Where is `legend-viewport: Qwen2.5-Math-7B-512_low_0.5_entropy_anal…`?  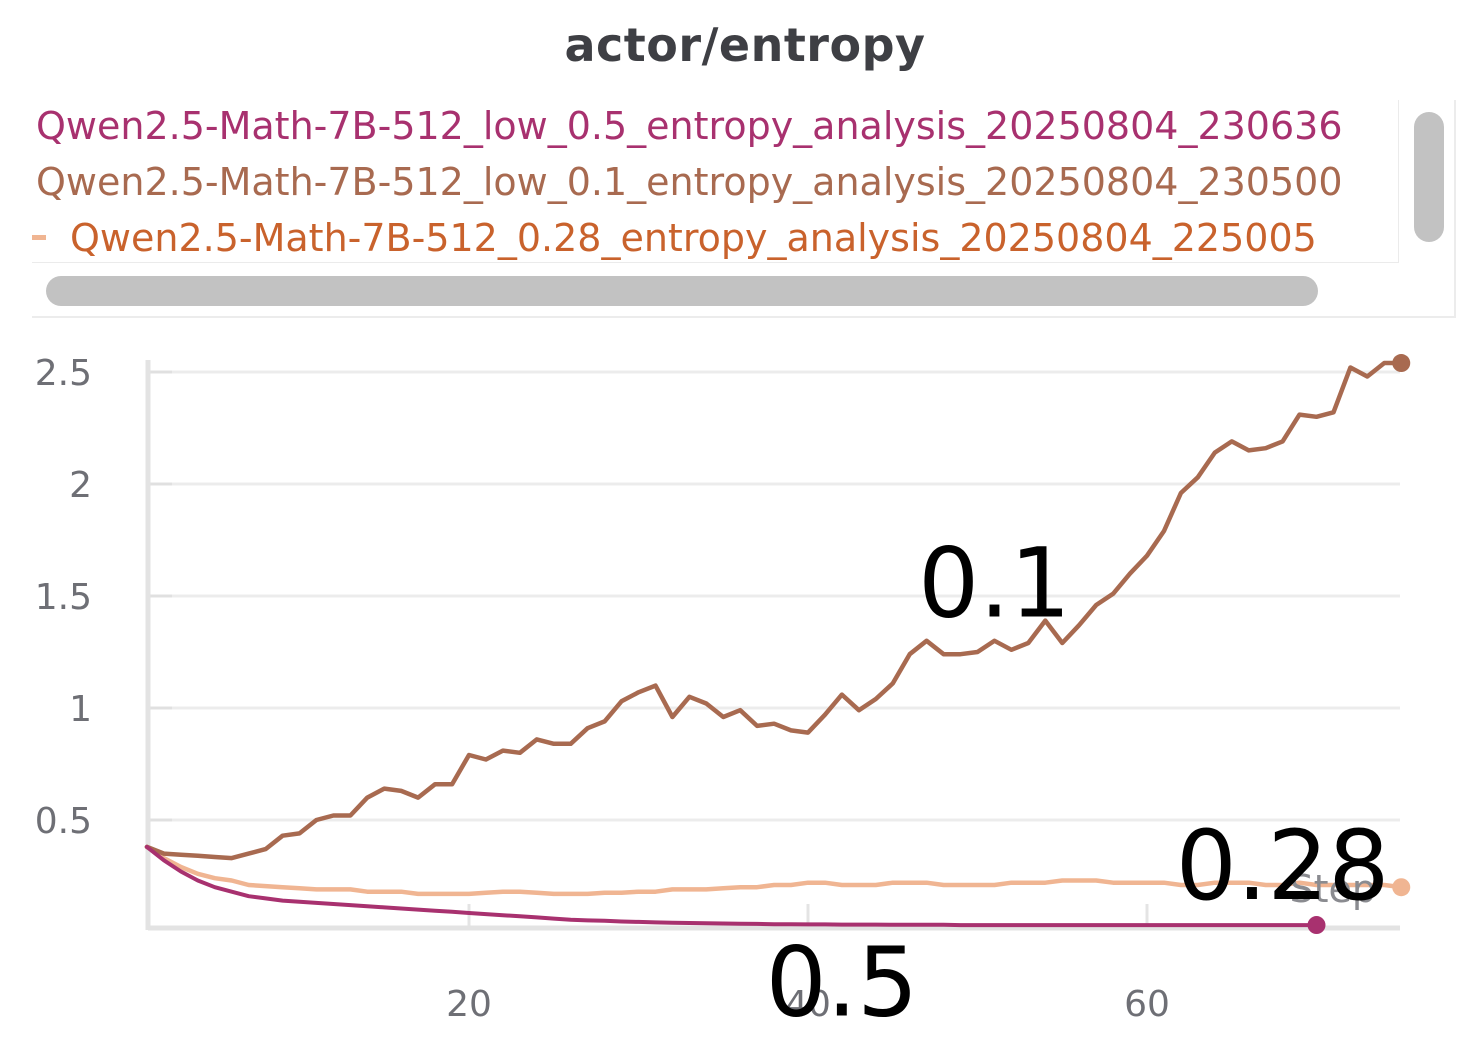 legend-viewport: Qwen2.5-Math-7B-512_low_0.5_entropy_anal… is located at coordinates (715, 181).